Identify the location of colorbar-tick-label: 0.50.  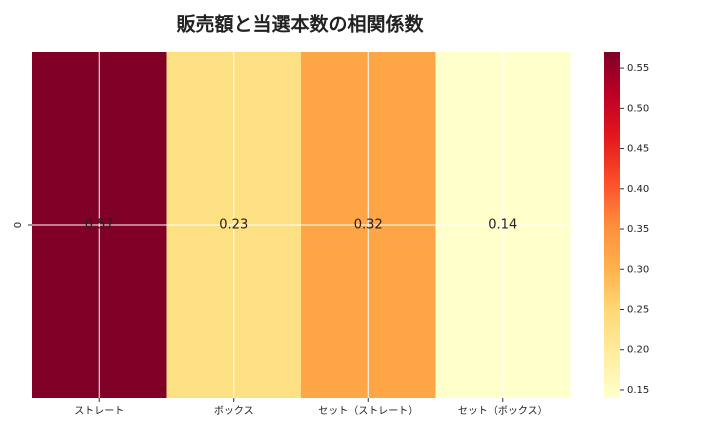
(638, 108).